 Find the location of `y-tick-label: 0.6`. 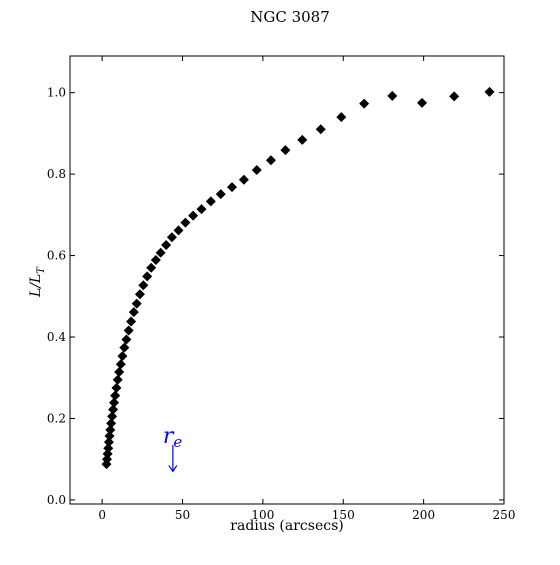

y-tick-label: 0.6 is located at coordinates (56, 256).